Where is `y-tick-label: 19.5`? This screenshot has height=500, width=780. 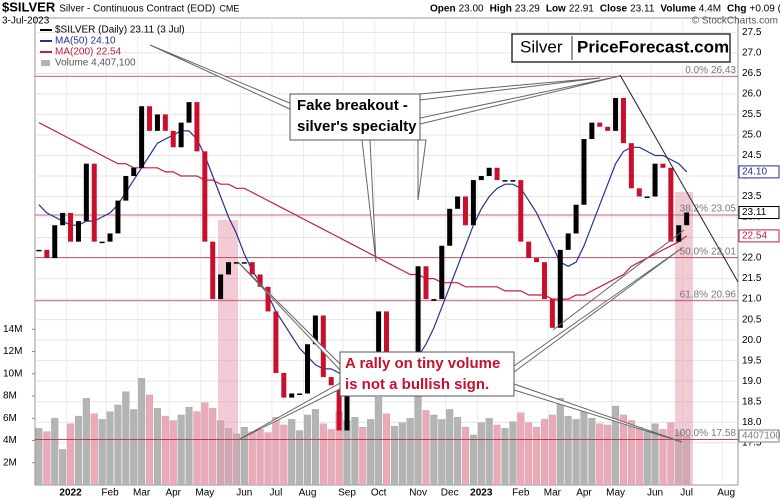
y-tick-label: 19.5 is located at coordinates (752, 360).